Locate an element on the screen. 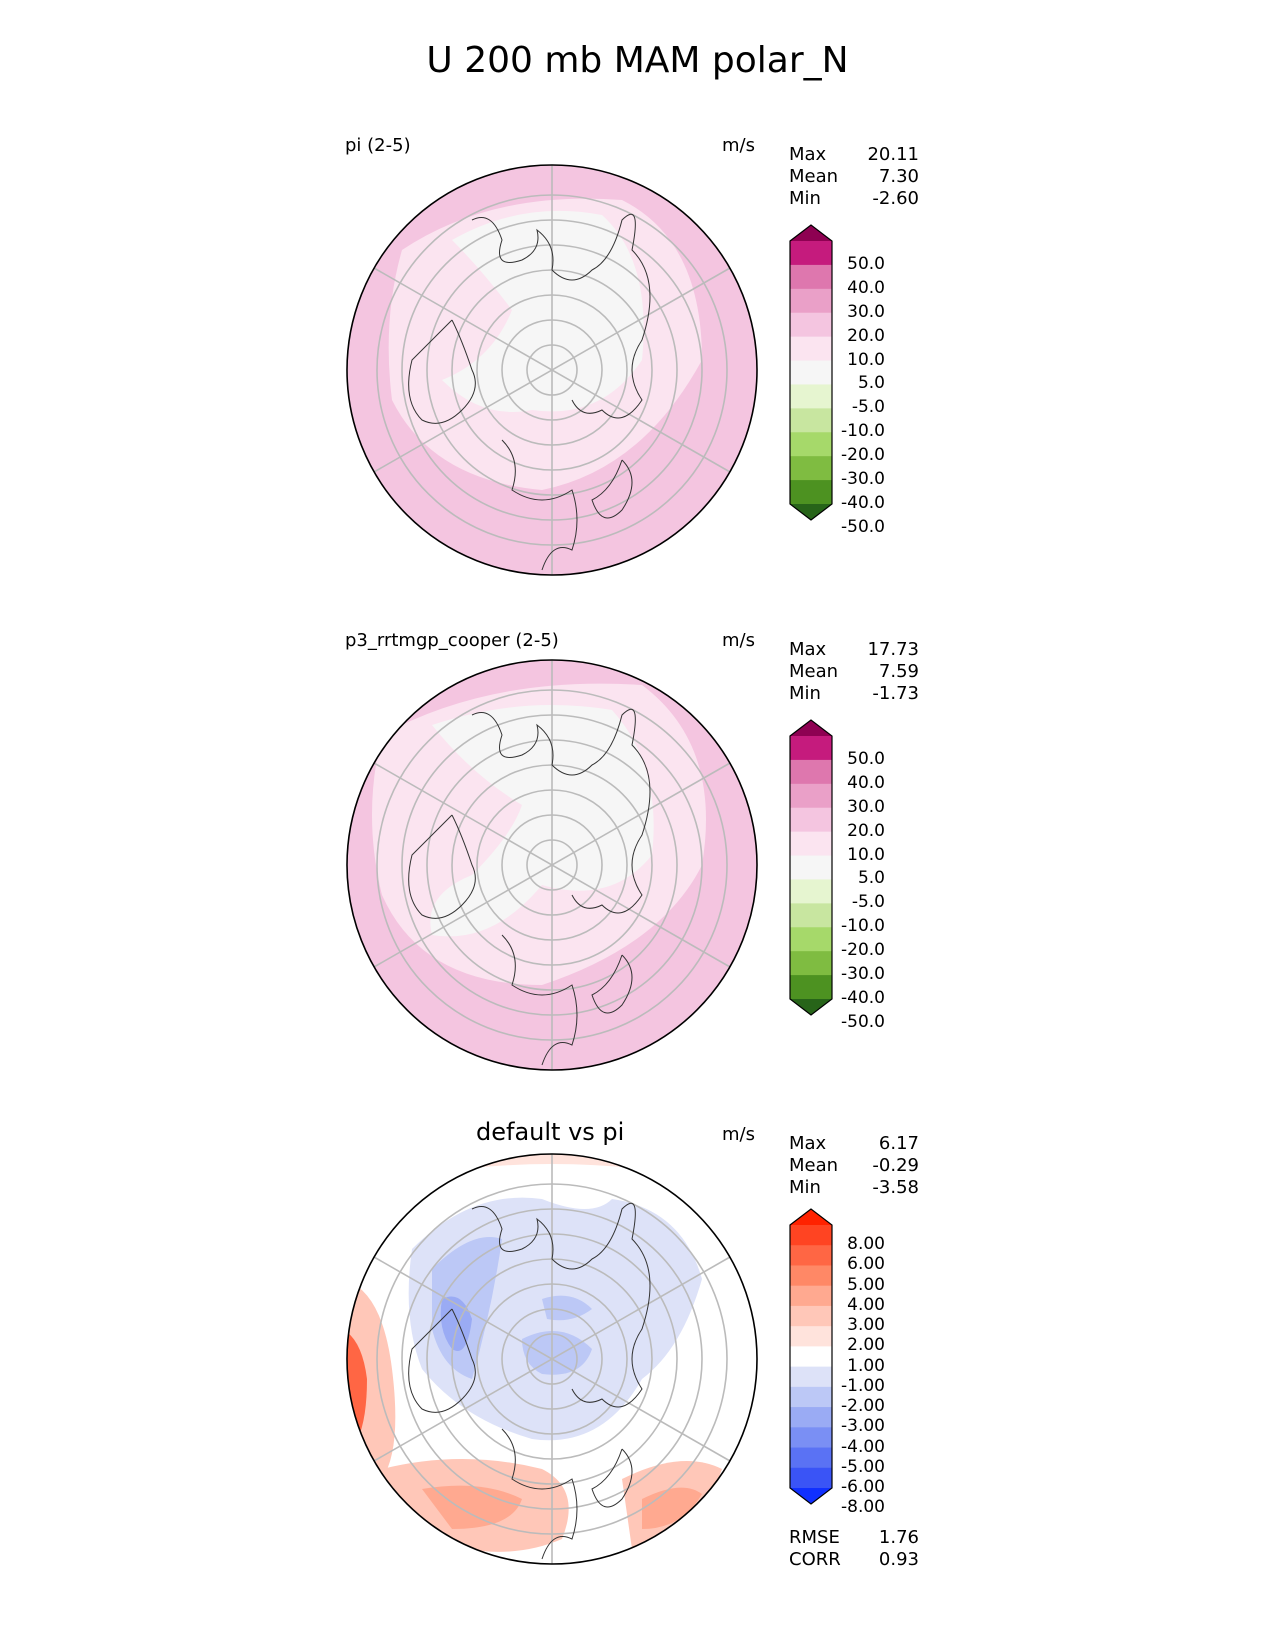 The width and height of the screenshot is (1275, 1650). stat-value: -3.58 is located at coordinates (895, 1187).